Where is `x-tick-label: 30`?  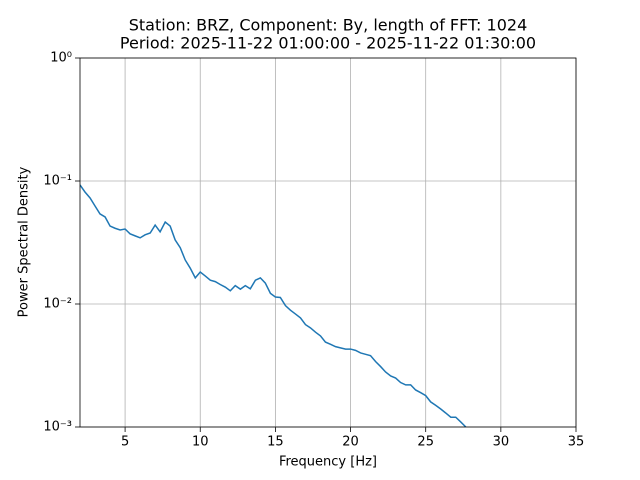 x-tick-label: 30 is located at coordinates (501, 442).